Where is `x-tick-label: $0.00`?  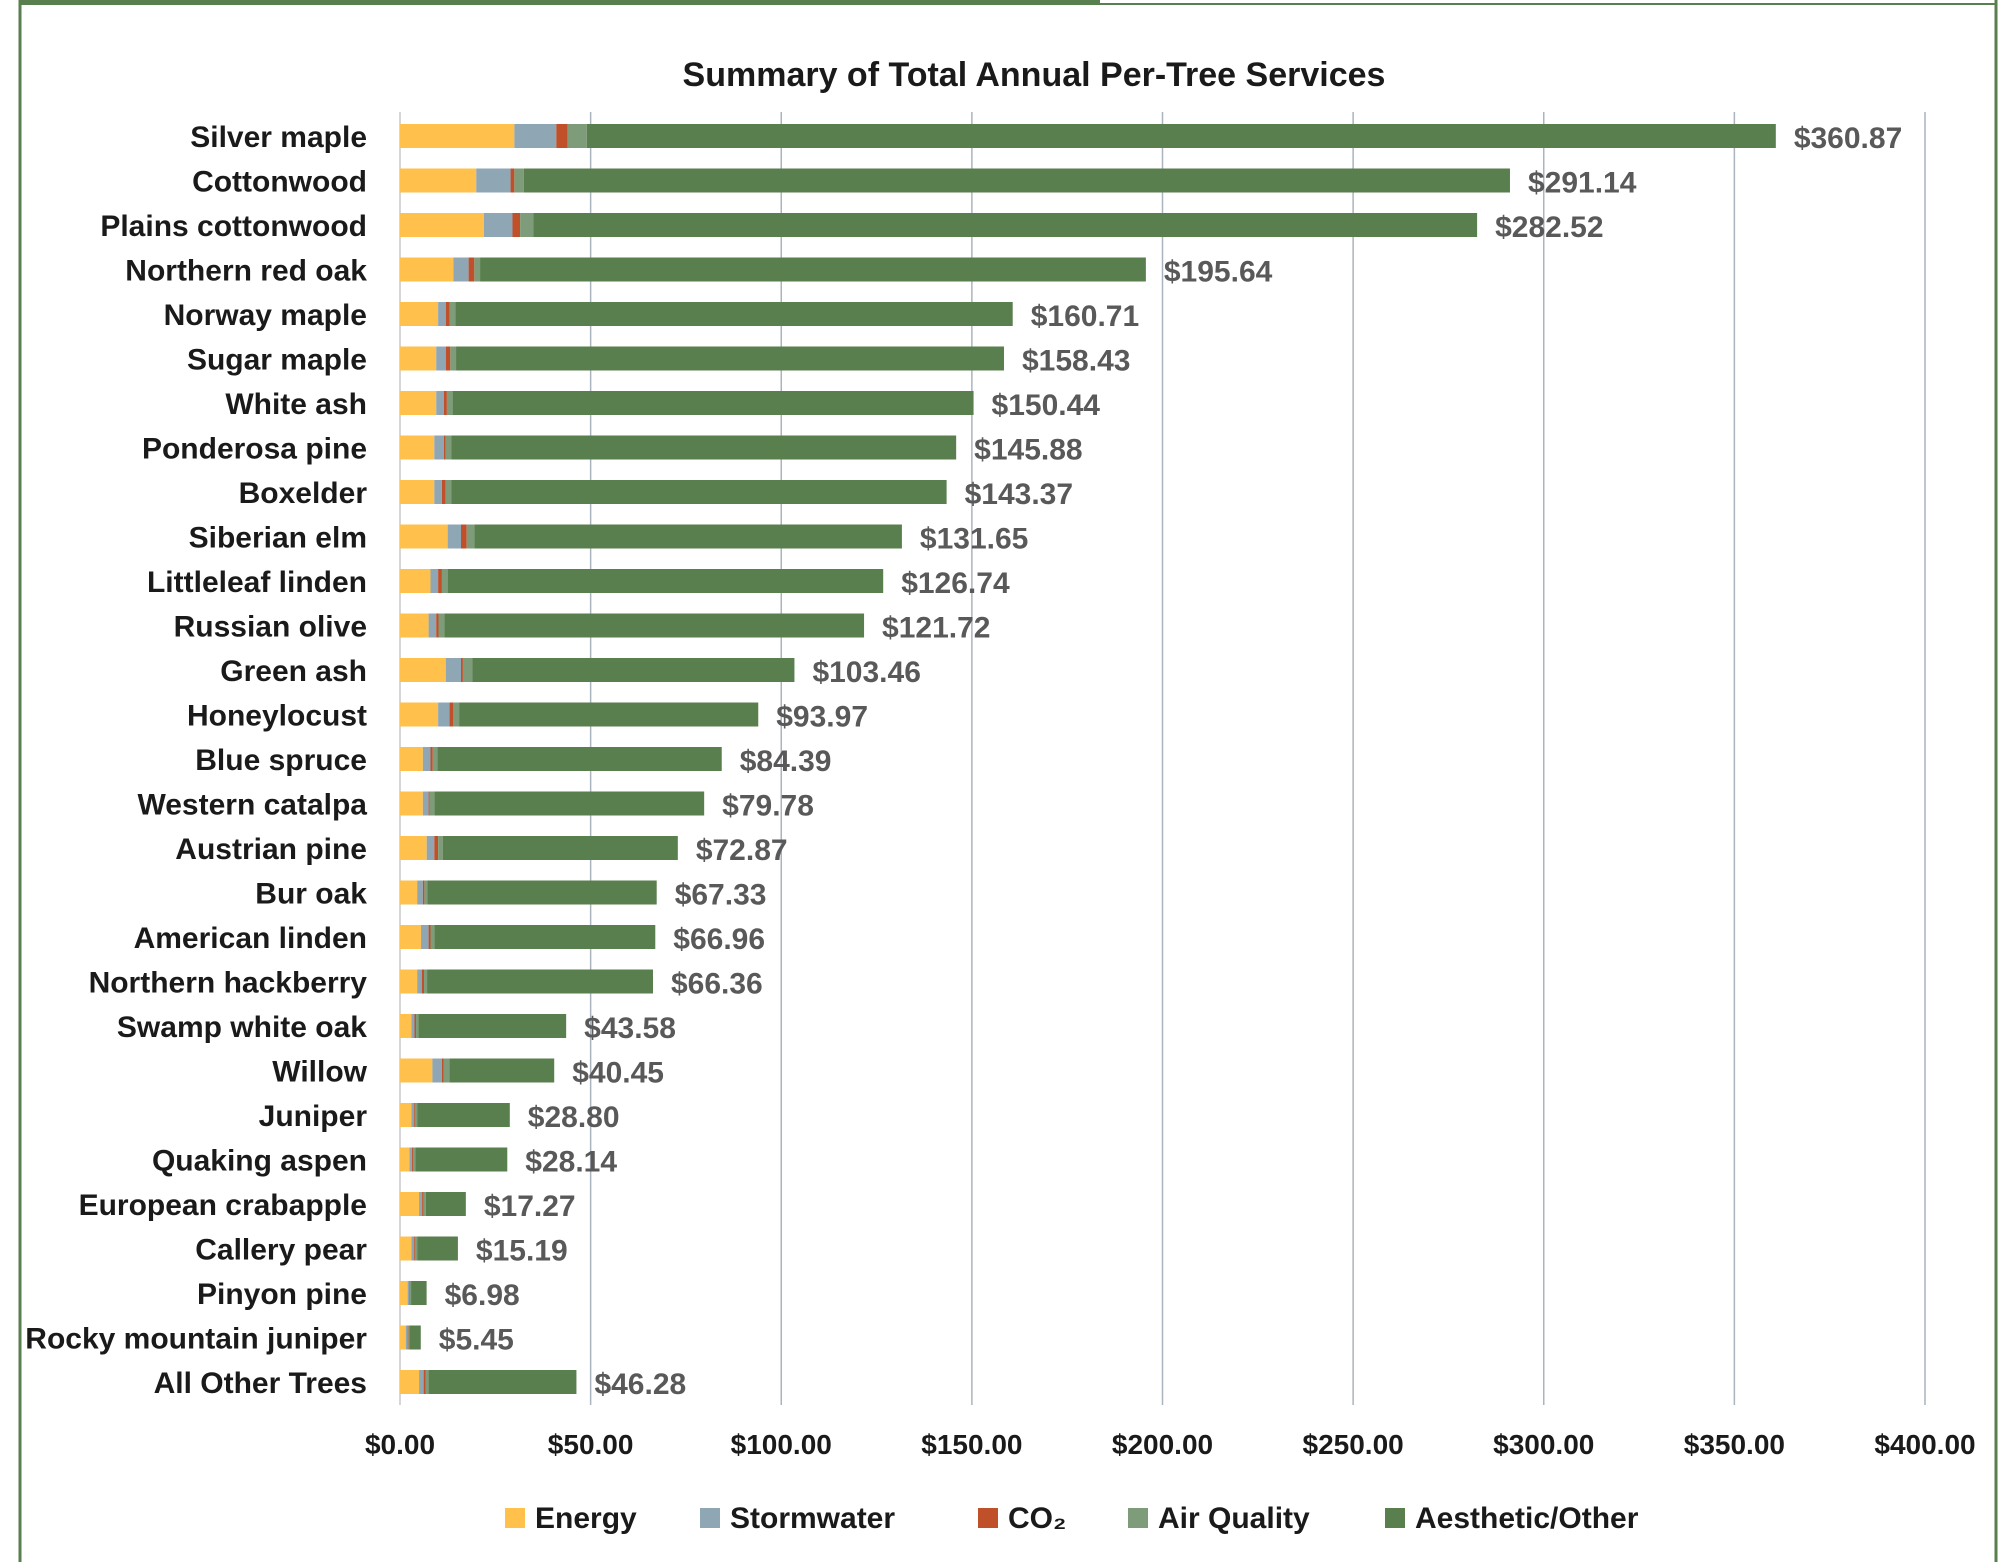 x-tick-label: $0.00 is located at coordinates (400, 1444).